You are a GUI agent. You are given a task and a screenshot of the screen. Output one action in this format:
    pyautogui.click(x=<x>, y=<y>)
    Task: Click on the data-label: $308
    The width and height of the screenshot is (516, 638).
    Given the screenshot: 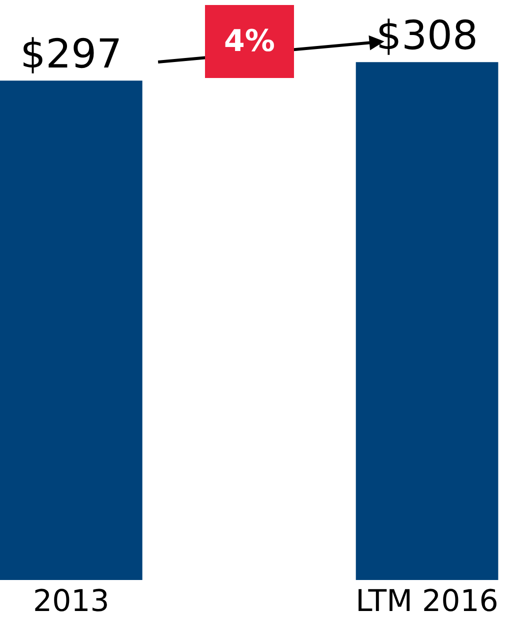 What is the action you would take?
    pyautogui.click(x=427, y=36)
    